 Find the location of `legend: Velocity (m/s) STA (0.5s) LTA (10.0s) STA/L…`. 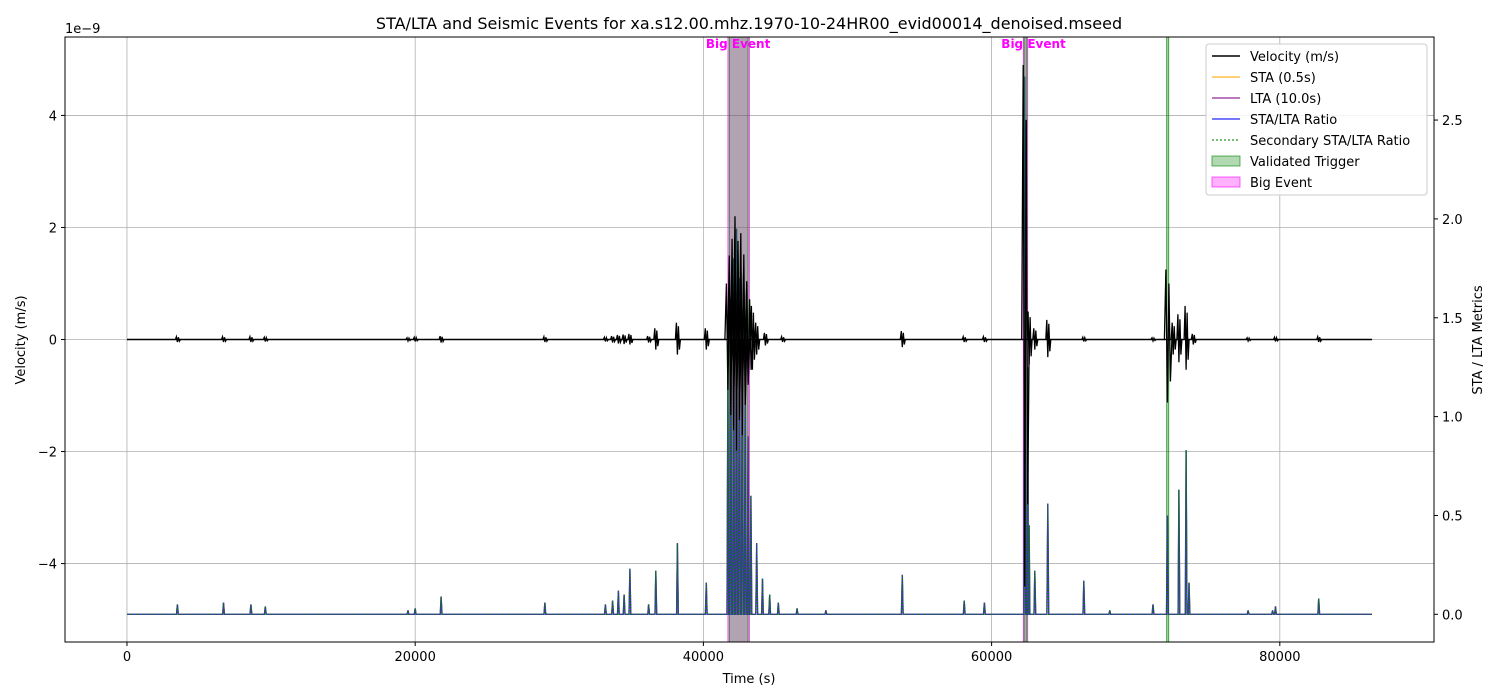

legend: Velocity (m/s) STA (0.5s) LTA (10.0s) STA/L… is located at coordinates (1316, 119).